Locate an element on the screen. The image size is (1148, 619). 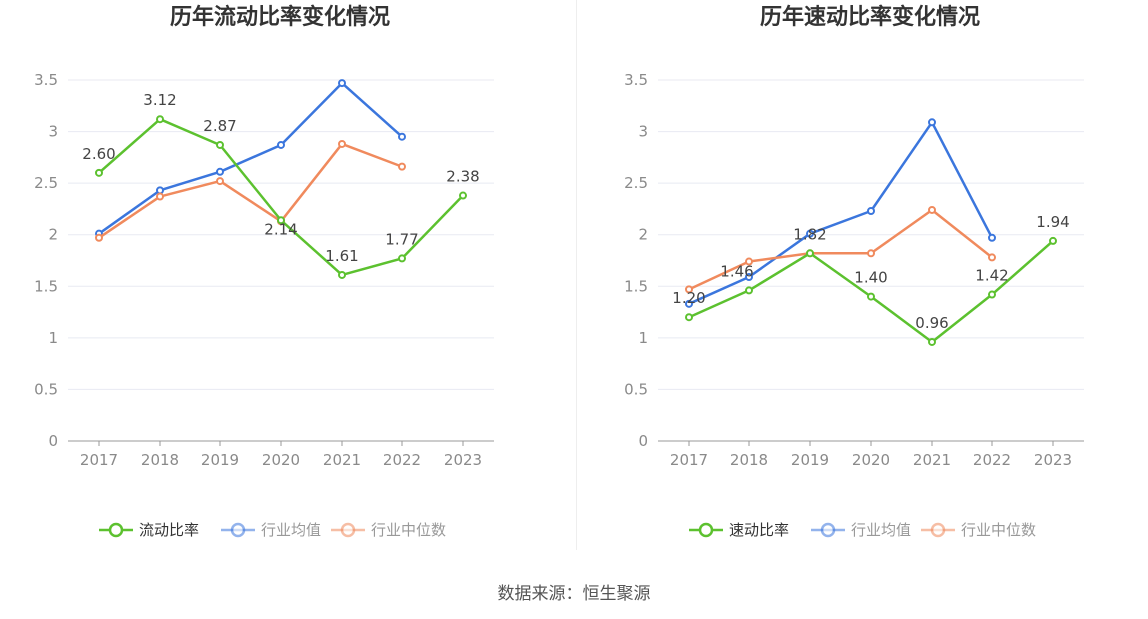
data-label: 1.82 is located at coordinates (809, 234).